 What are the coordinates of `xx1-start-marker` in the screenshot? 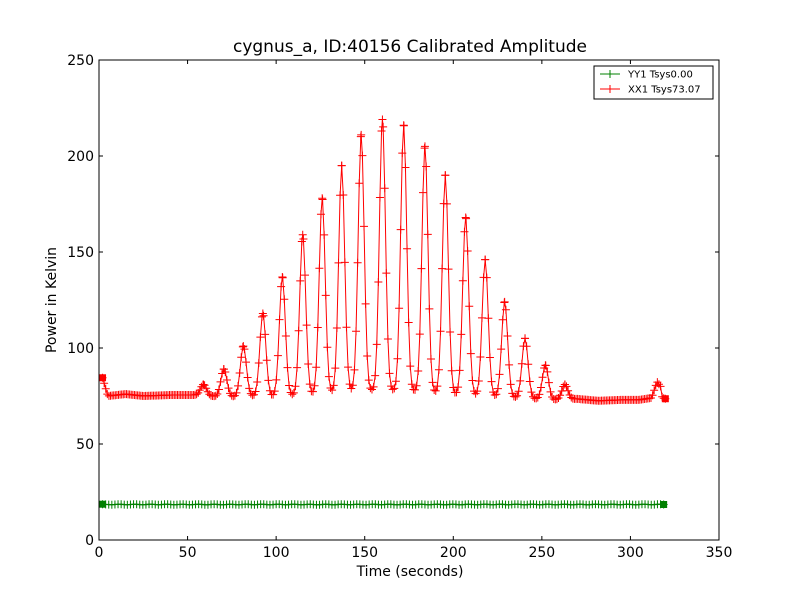 It's located at (103, 378).